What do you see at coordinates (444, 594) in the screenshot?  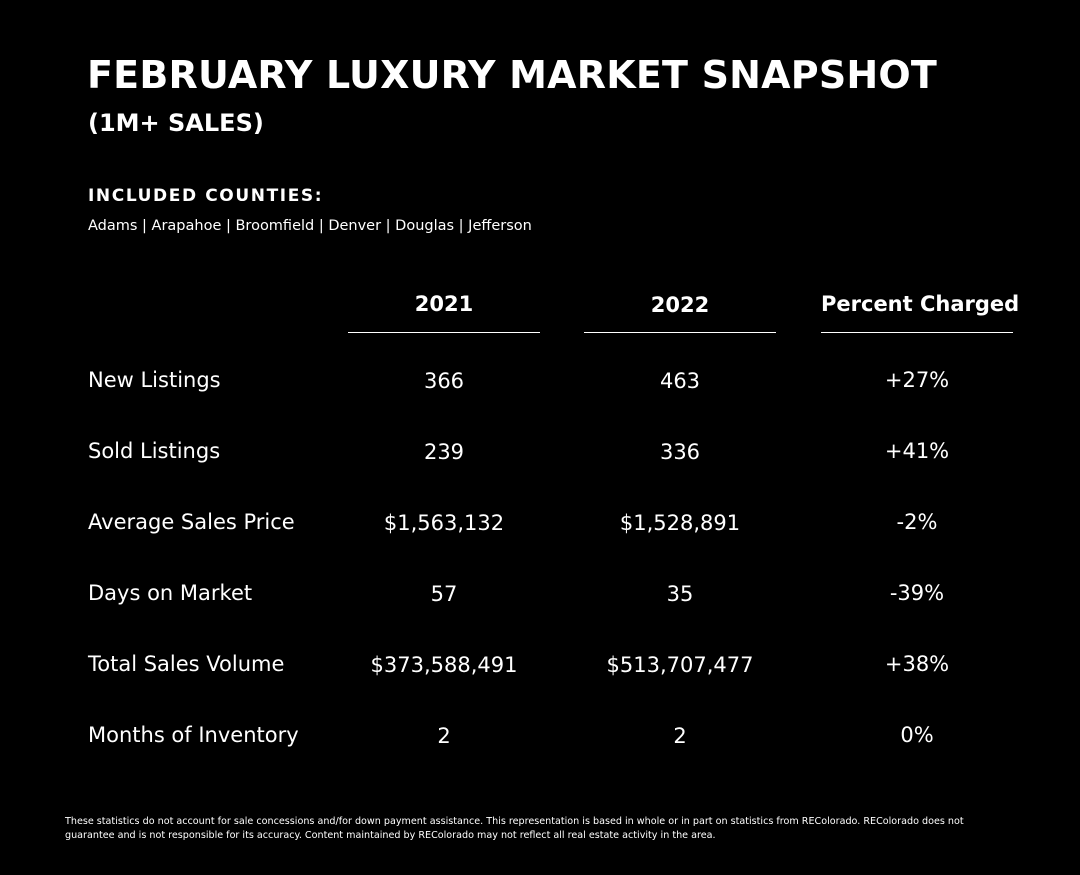 I see `cell-days-on-market-2021: 57` at bounding box center [444, 594].